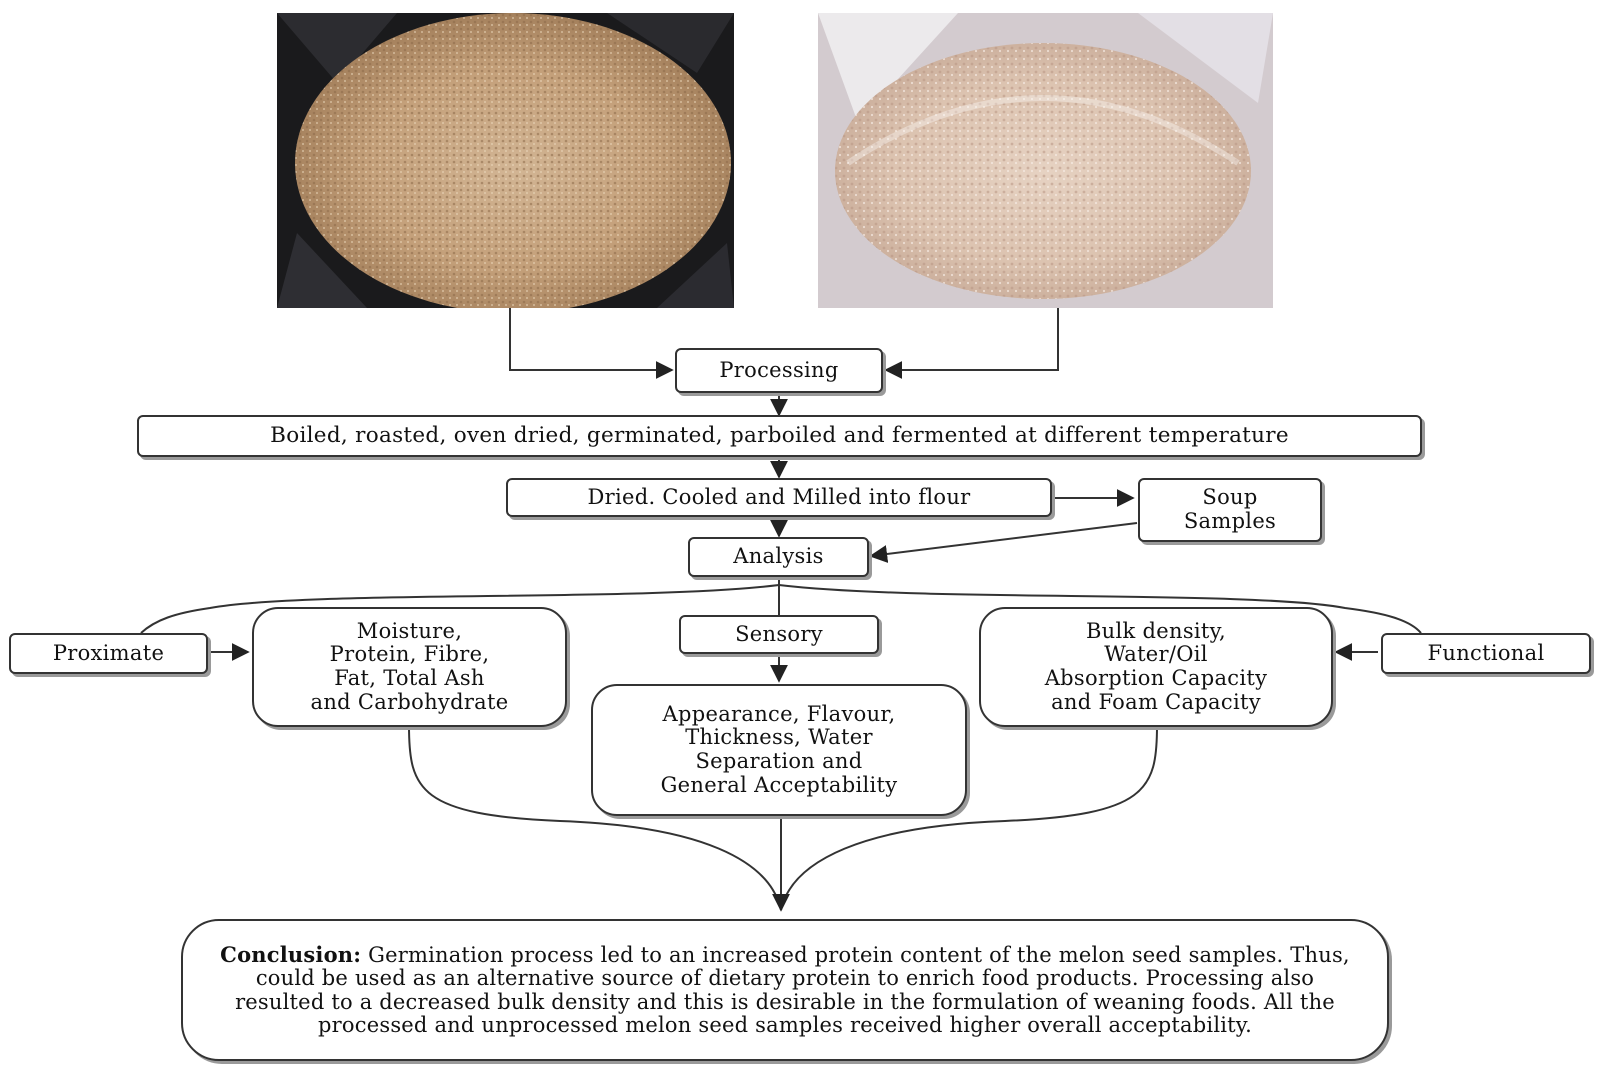 The width and height of the screenshot is (1600, 1066). Describe the element at coordinates (460, 609) in the screenshot. I see `connector-branch-left-arc` at that location.